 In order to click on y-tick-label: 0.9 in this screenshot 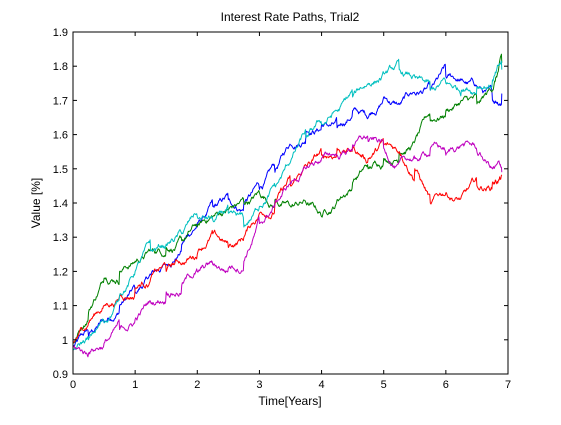, I will do `click(60, 375)`.